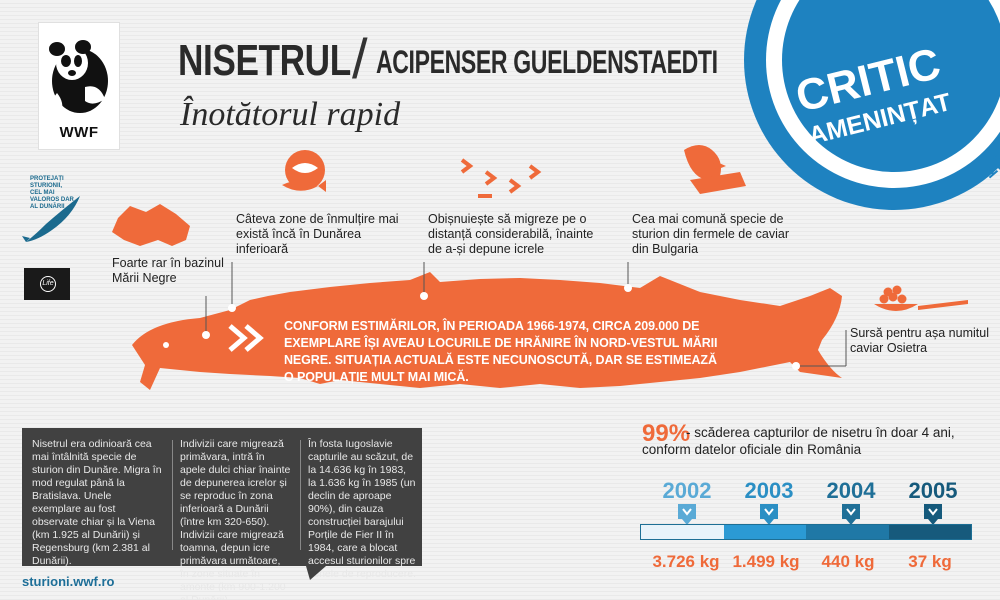  I want to click on eu-life-icon: Life, so click(48, 284).